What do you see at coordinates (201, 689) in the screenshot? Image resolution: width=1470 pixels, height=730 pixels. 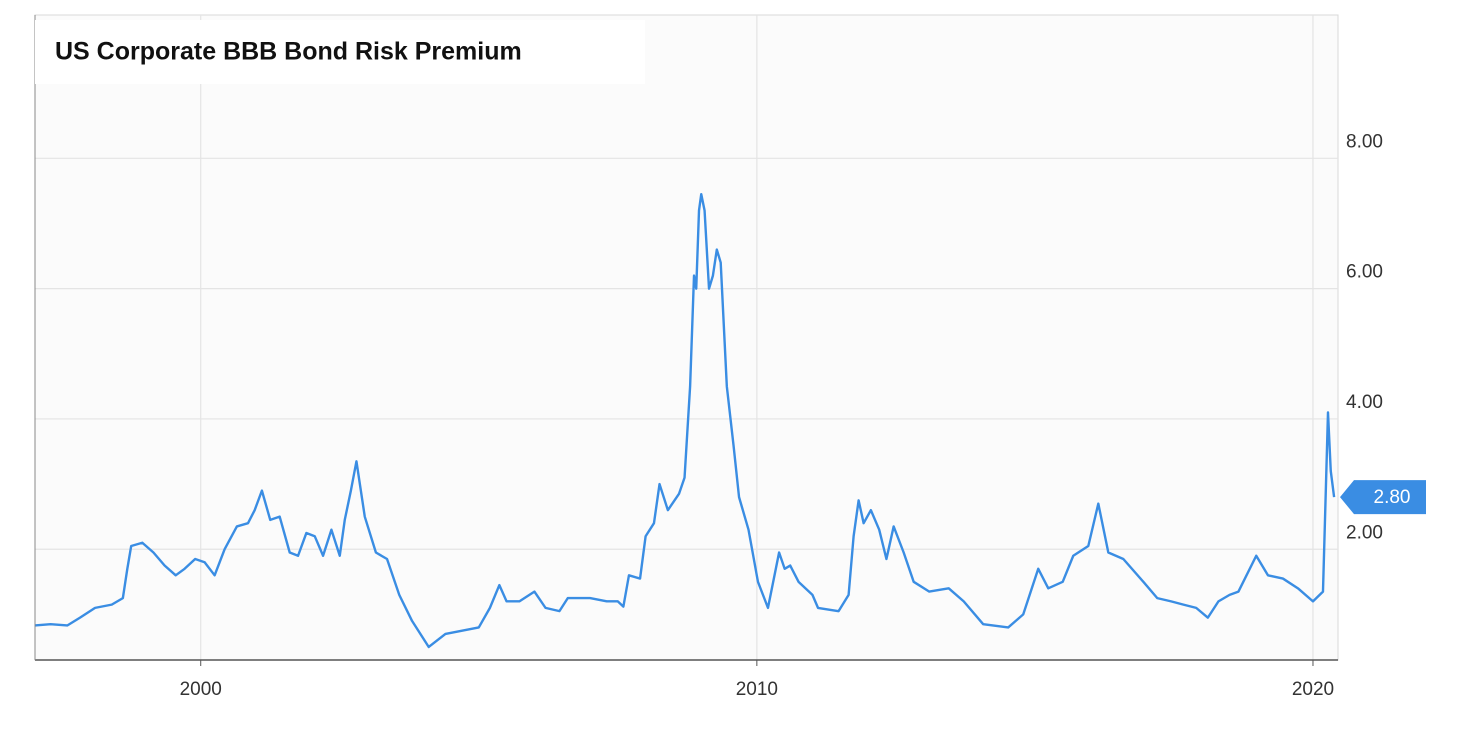 I see `x-tick-label: 2000` at bounding box center [201, 689].